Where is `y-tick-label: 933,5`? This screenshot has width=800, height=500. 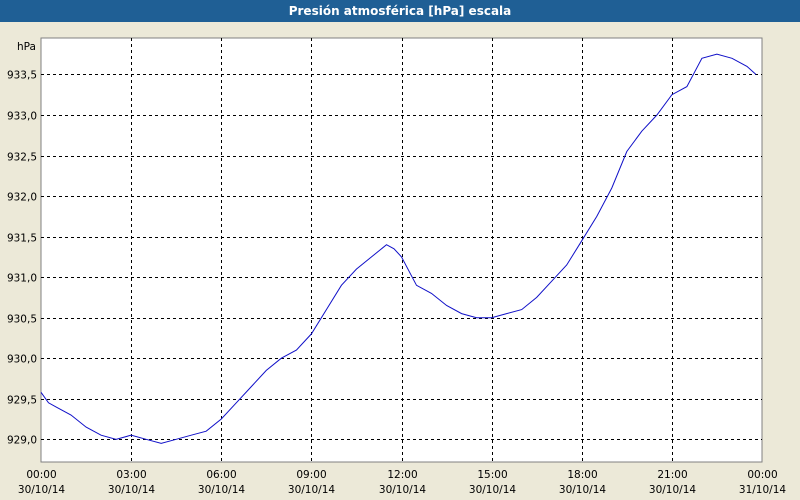 y-tick-label: 933,5 is located at coordinates (22, 76).